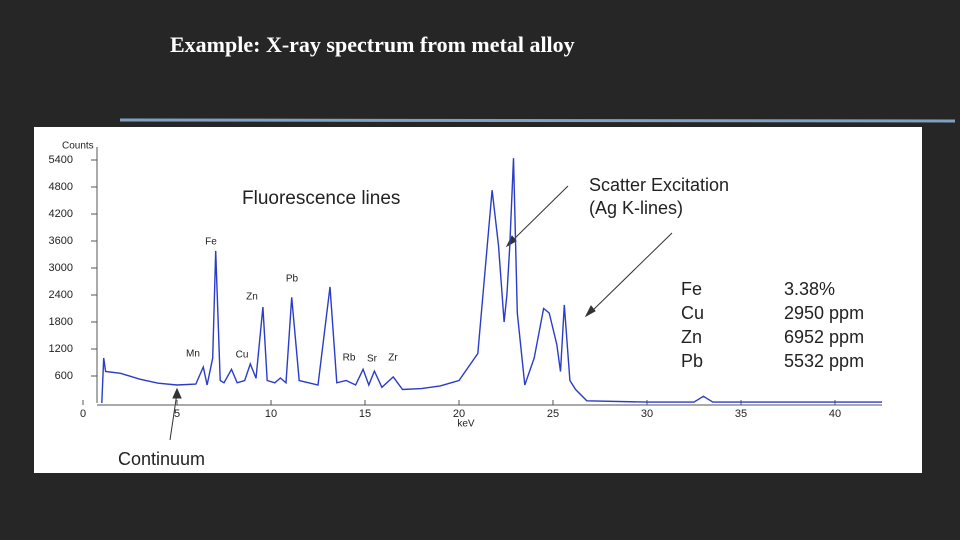  What do you see at coordinates (61, 187) in the screenshot?
I see `y-tick-label: 4800` at bounding box center [61, 187].